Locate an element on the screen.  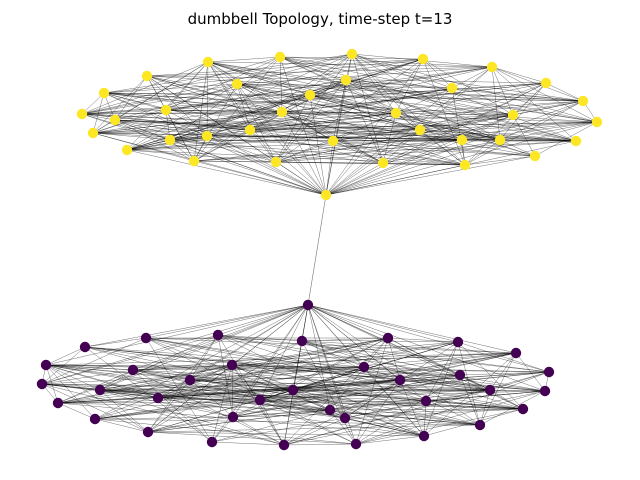
figure-title: dumbbell Topology, time-step t=13 is located at coordinates (320, 19).